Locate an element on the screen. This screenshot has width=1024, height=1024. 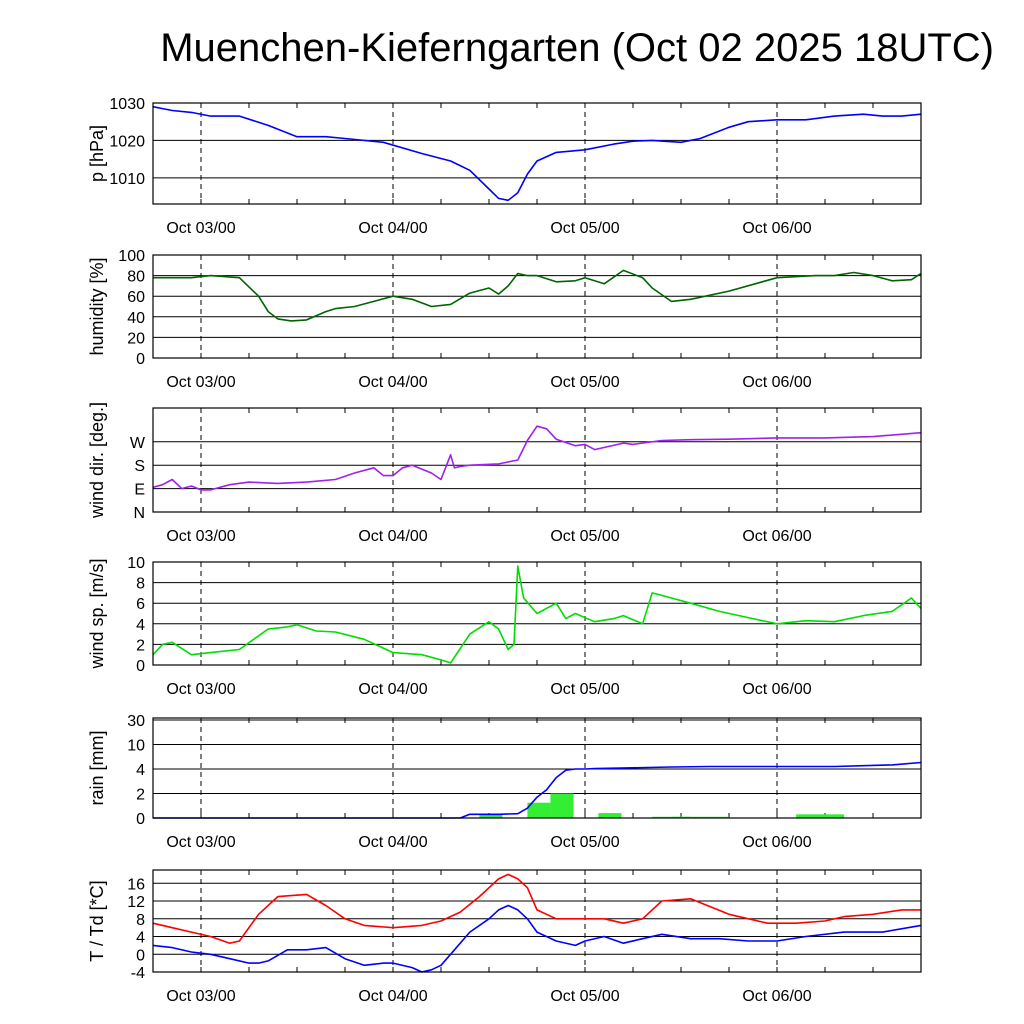
y-axis-label: wind dir. [deg.] is located at coordinates (97, 460).